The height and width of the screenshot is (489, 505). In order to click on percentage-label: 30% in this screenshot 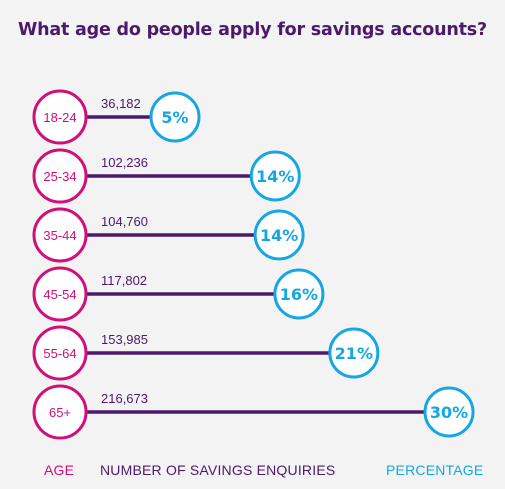, I will do `click(449, 412)`.